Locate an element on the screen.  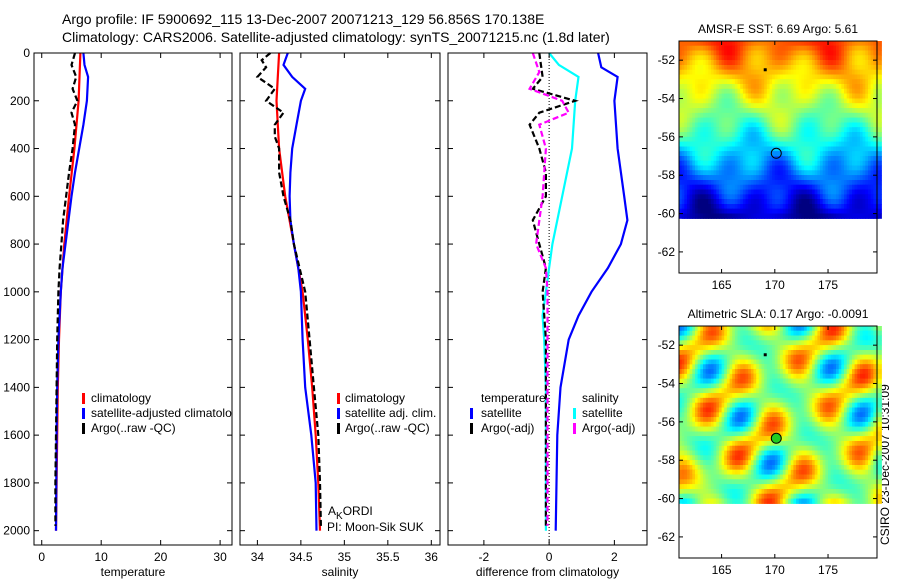
series-line-satellite-adjusted-climatology is located at coordinates (72, 291).